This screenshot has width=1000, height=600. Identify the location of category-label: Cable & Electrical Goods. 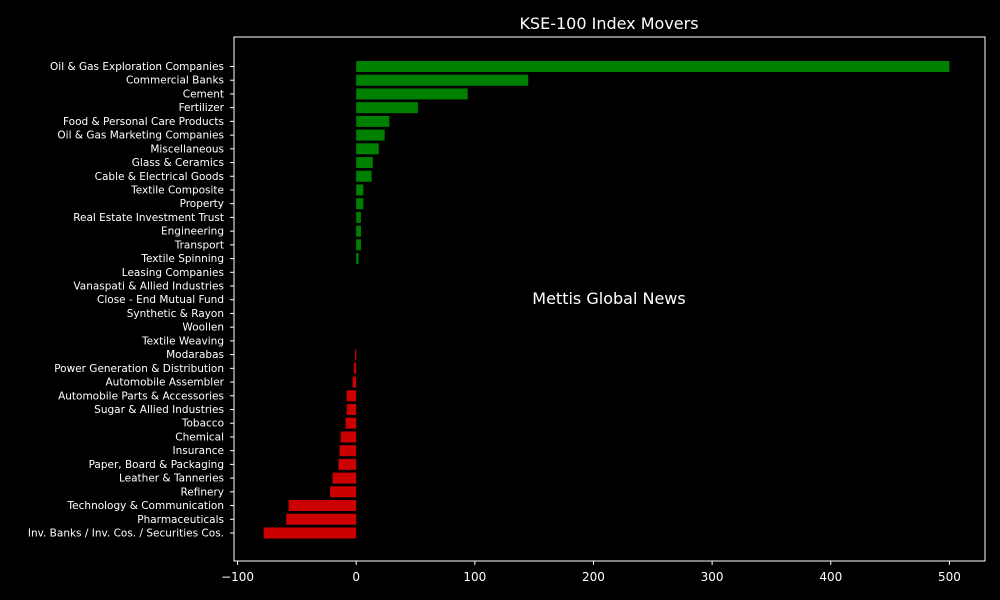
(159, 177).